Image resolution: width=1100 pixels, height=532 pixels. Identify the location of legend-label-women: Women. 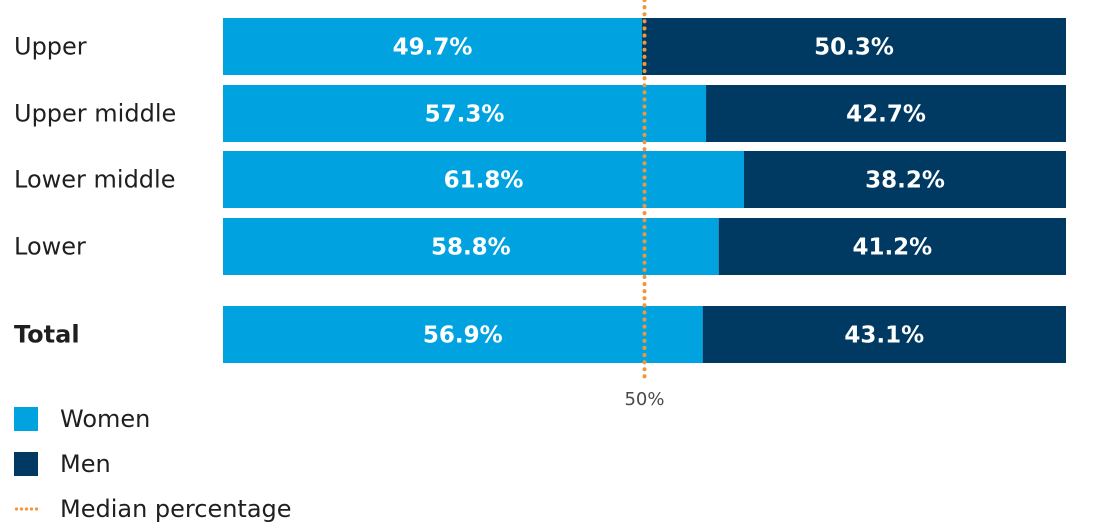
(105, 418).